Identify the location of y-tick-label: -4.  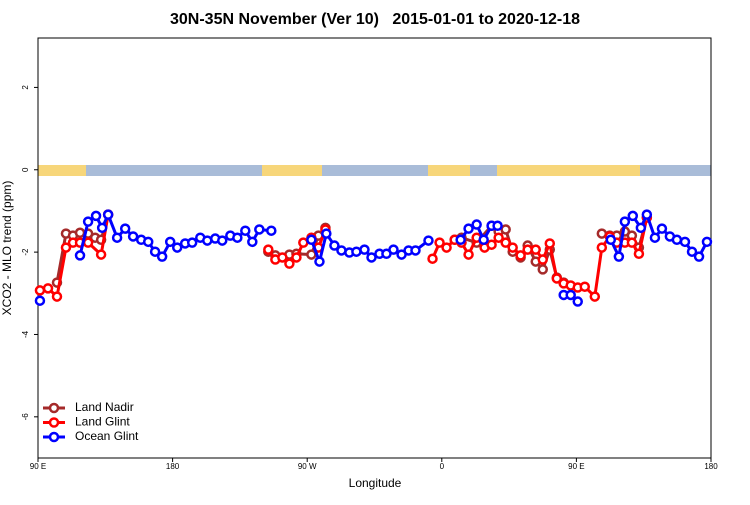
(25, 334).